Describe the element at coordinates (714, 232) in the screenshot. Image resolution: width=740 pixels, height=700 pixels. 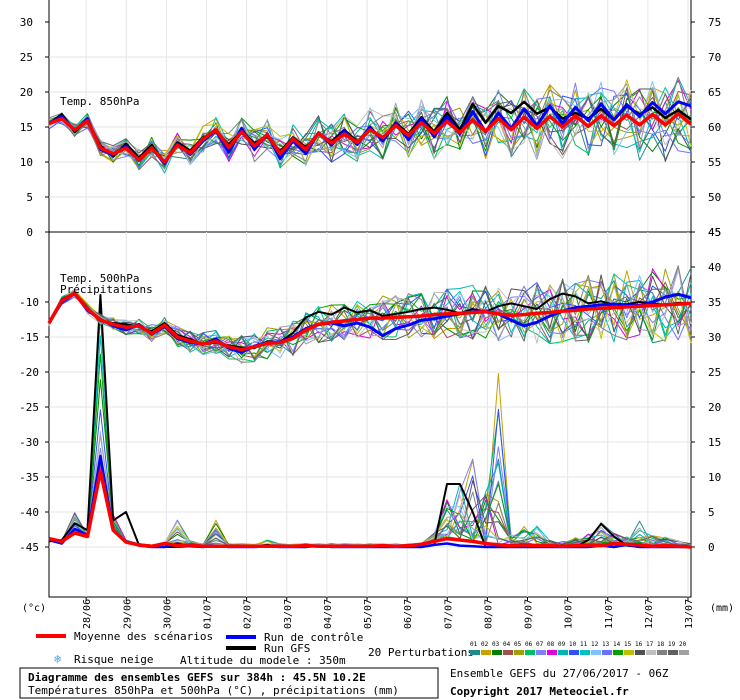
I see `y-right-tick-label: 45` at that location.